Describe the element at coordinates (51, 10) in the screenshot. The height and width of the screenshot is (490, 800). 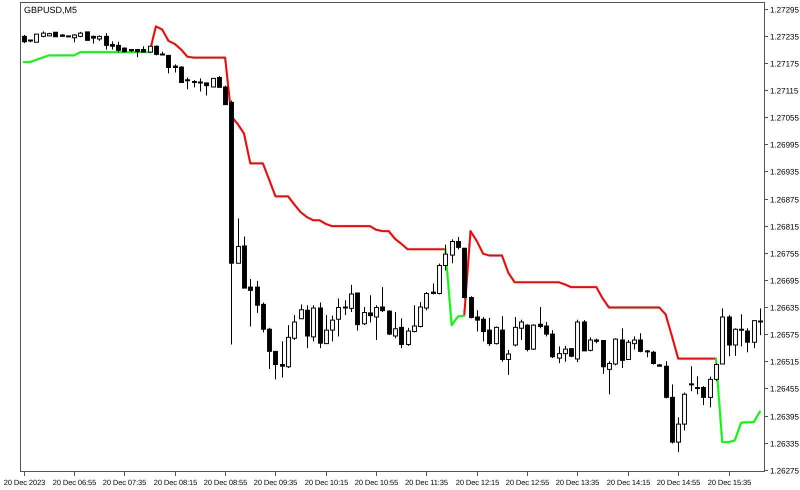
I see `chart-title: GBPUSD,M5` at that location.